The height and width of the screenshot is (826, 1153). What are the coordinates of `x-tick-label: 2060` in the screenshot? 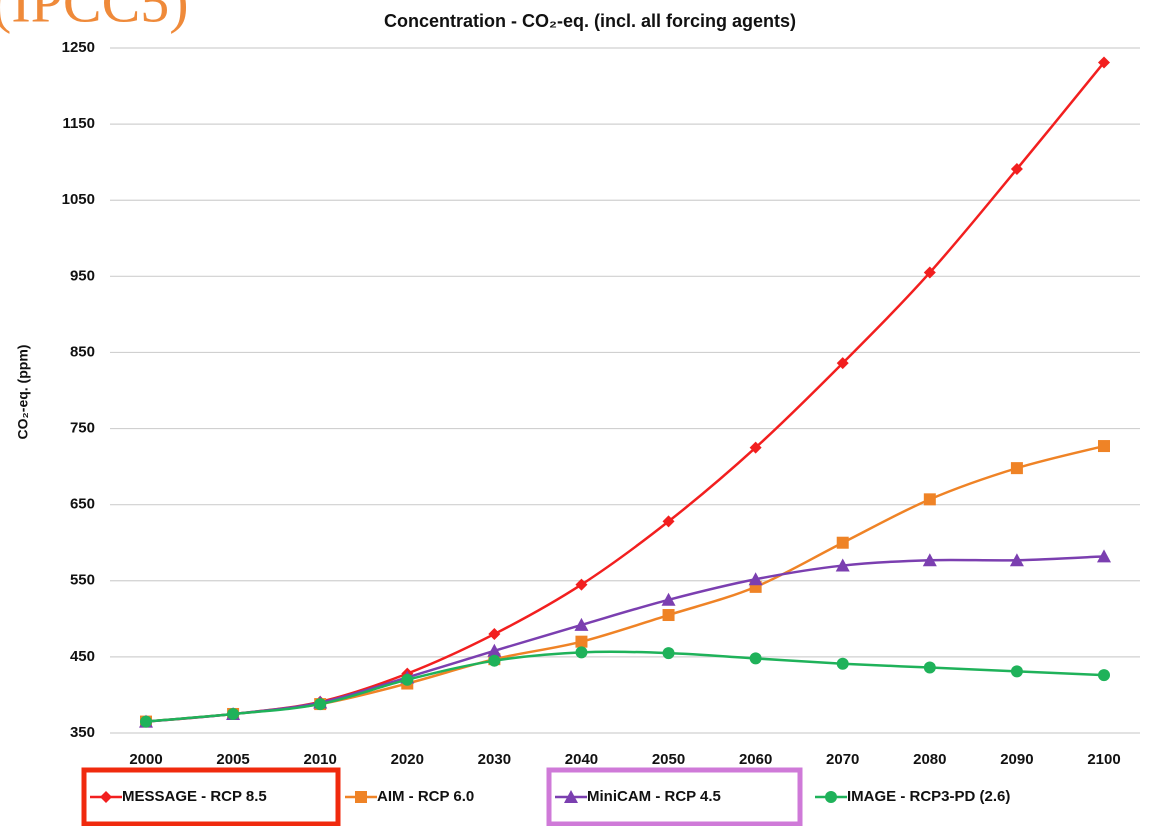 It's located at (755, 759).